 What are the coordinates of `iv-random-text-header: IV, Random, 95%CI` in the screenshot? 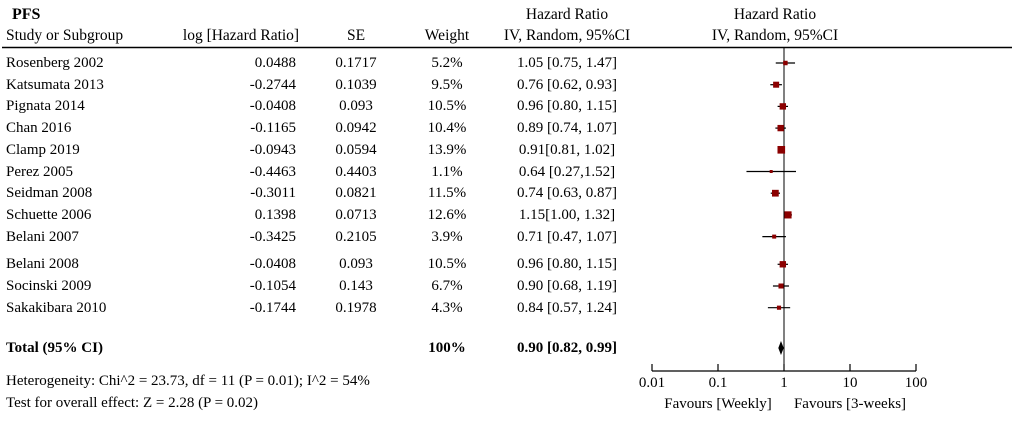 It's located at (567, 35).